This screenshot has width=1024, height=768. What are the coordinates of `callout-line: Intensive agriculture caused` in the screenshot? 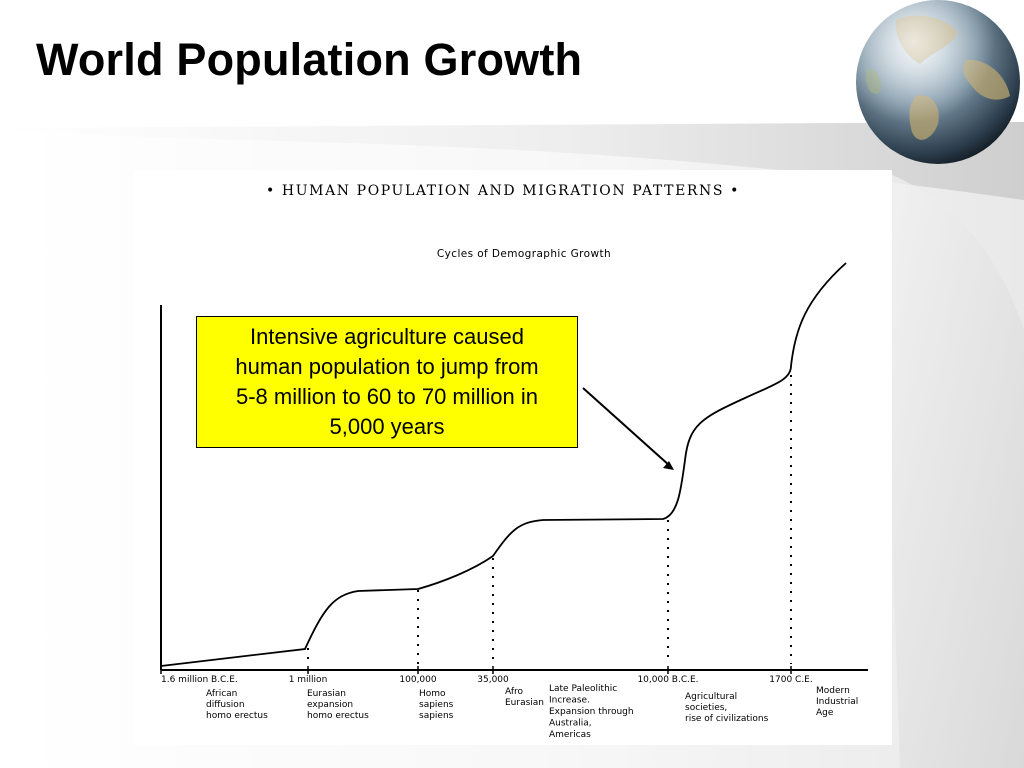 It's located at (387, 336).